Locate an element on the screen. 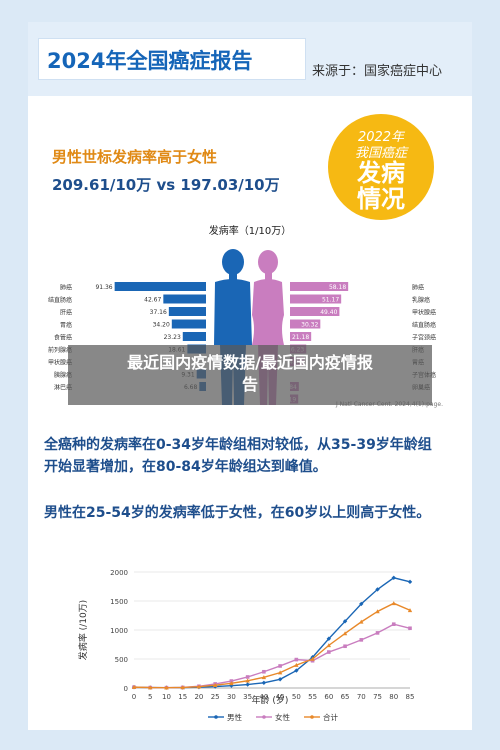 The image size is (500, 750). x-tick-label: 45 is located at coordinates (280, 697).